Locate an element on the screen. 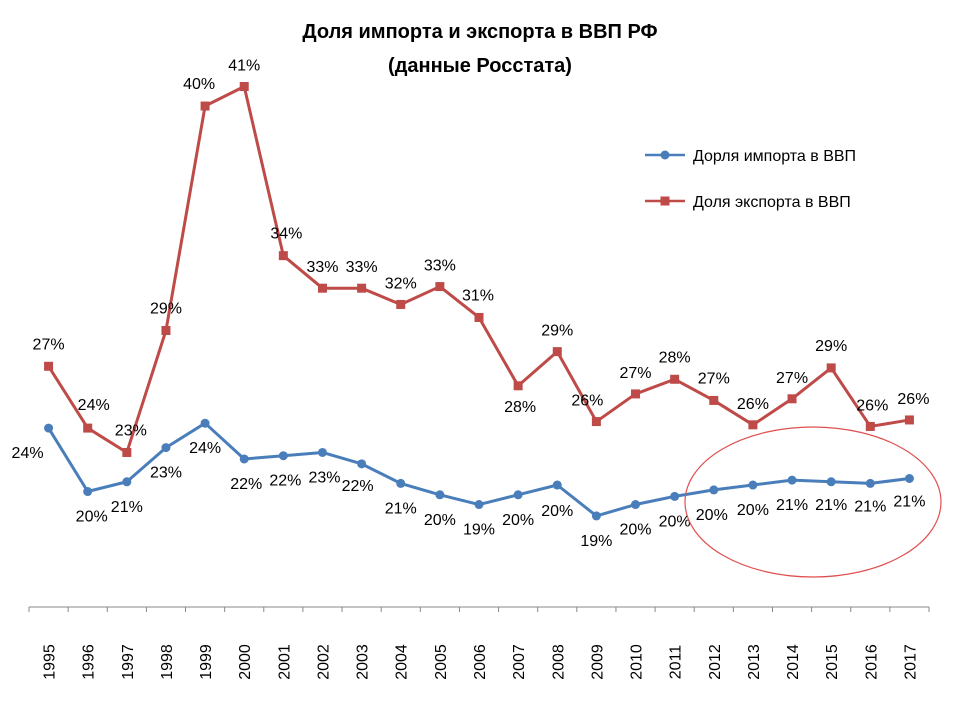 The image size is (960, 720). highlight-ellipse is located at coordinates (813, 502).